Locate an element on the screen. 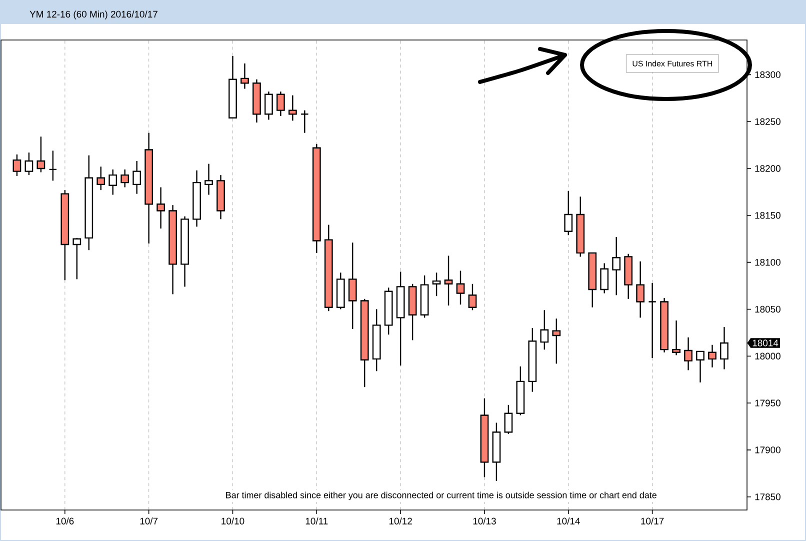  x-tick-label: 10/14 is located at coordinates (568, 521).